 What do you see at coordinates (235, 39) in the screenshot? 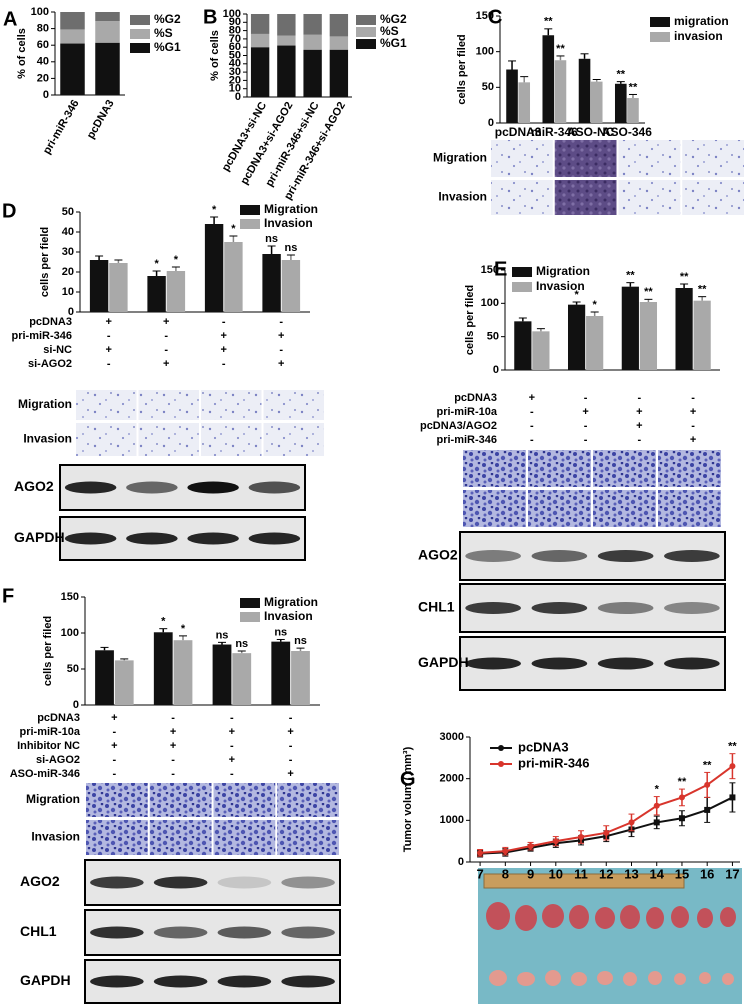
I see `y-tick-label: 70` at bounding box center [235, 39].